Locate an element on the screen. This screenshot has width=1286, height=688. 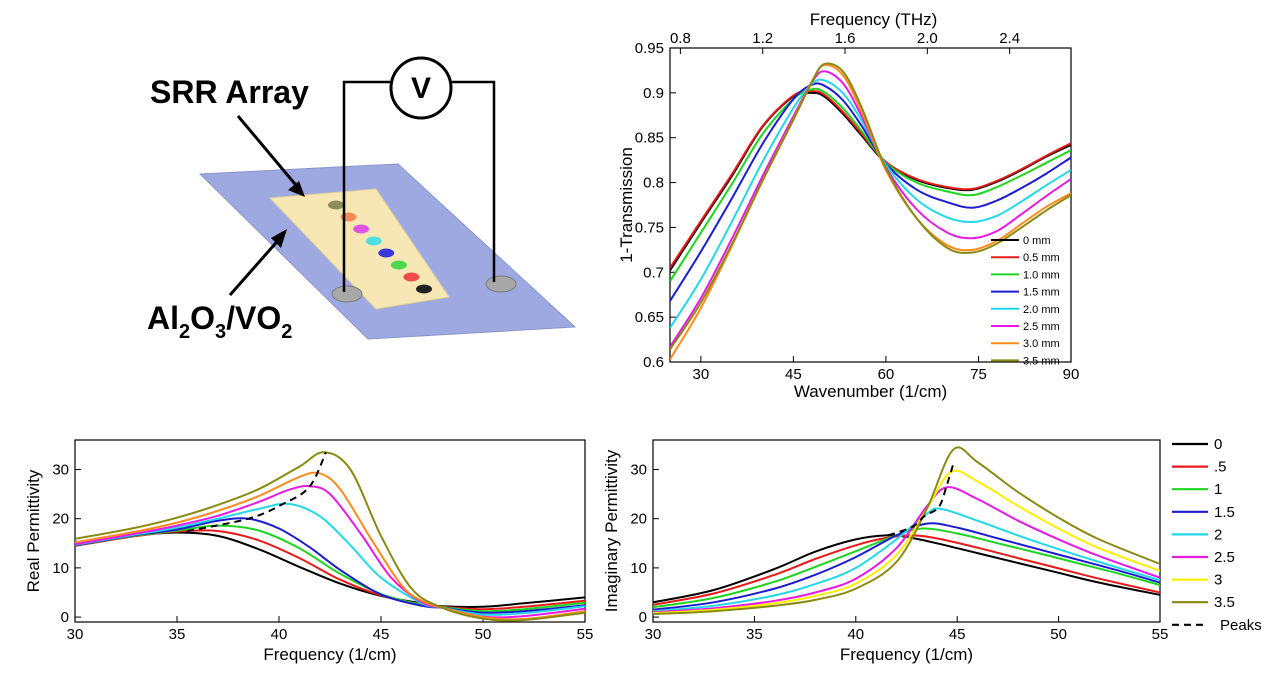
legend-label: .5 is located at coordinates (1220, 467).